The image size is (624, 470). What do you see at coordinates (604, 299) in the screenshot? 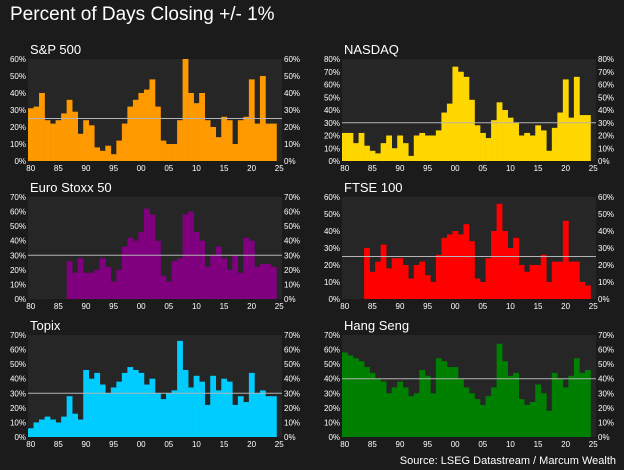
I see `y-tick-label-right: 0%` at bounding box center [604, 299].